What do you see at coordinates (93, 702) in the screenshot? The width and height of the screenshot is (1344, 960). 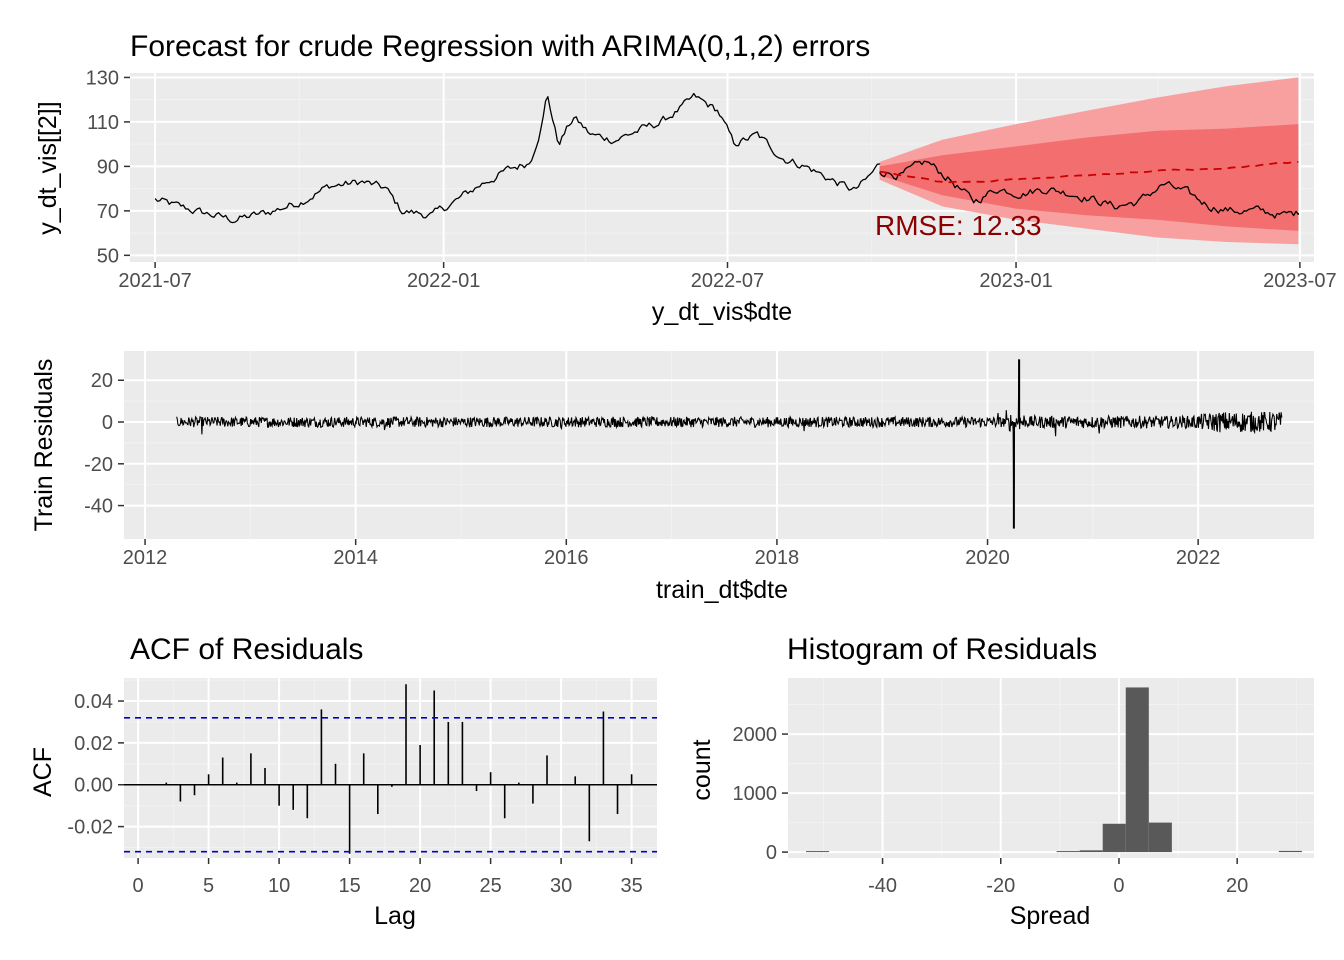 I see `acf-y-tick-label: 0.04` at bounding box center [93, 702].